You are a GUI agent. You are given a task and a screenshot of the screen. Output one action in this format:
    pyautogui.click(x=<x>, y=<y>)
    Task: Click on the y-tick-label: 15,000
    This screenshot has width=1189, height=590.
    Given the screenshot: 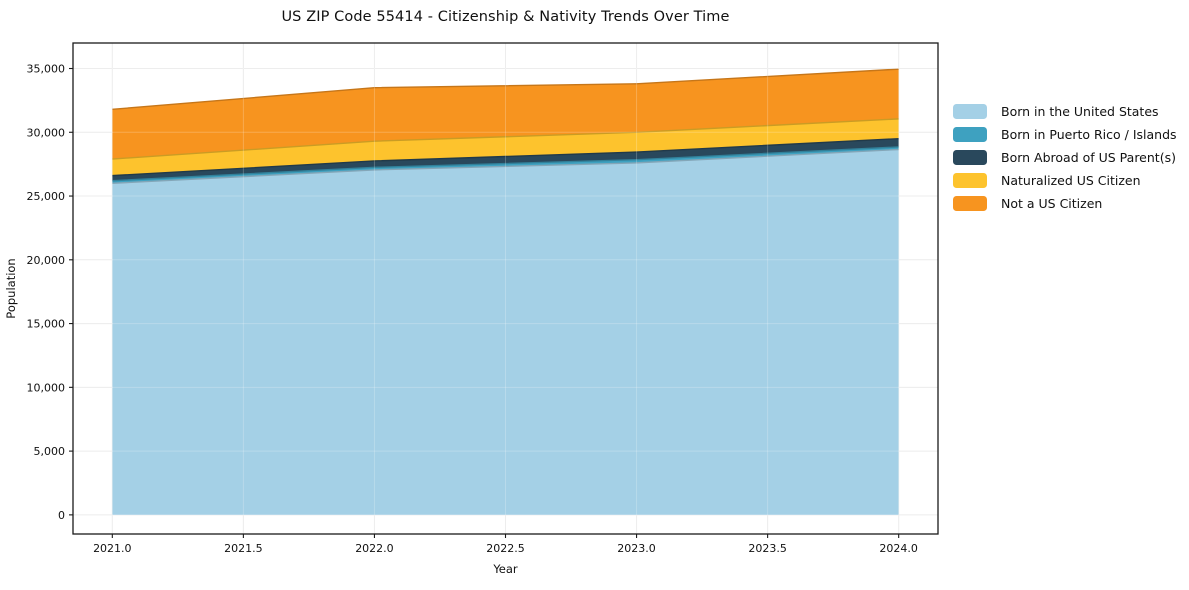 What is the action you would take?
    pyautogui.click(x=46, y=324)
    